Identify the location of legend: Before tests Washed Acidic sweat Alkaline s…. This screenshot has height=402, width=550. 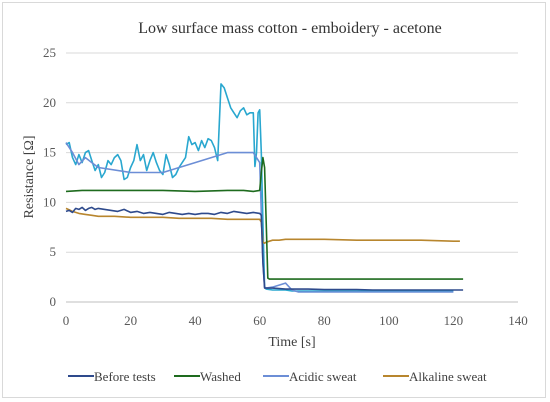
(277, 376).